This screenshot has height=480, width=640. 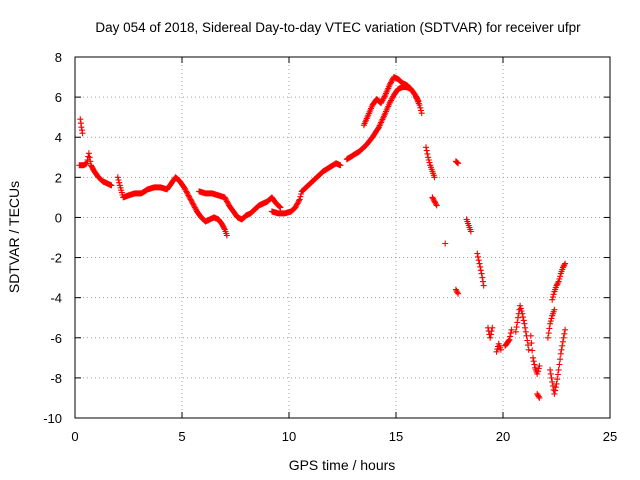 I want to click on x-tick-label: 5, so click(x=181, y=436).